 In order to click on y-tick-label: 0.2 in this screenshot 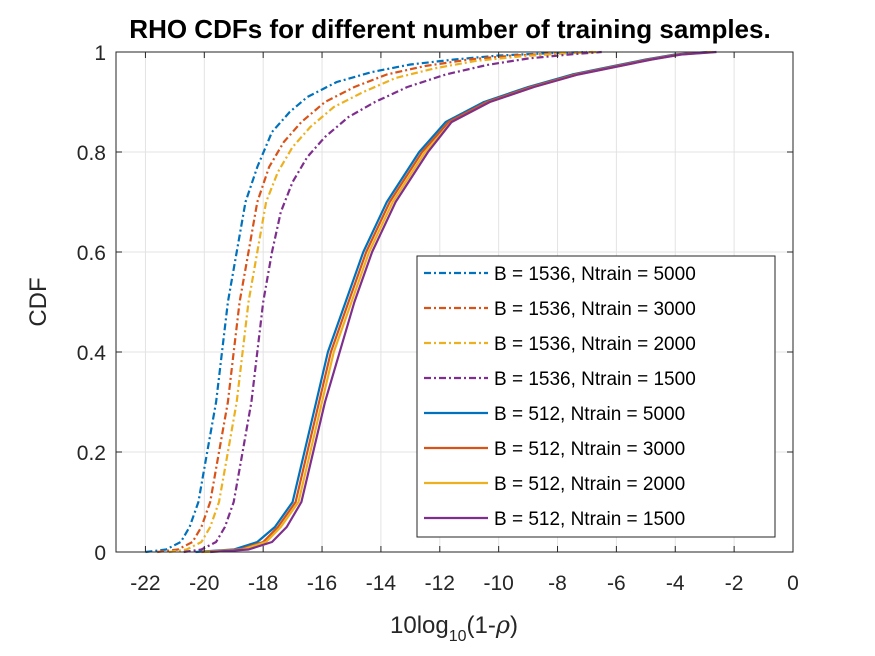, I will do `click(91, 453)`.